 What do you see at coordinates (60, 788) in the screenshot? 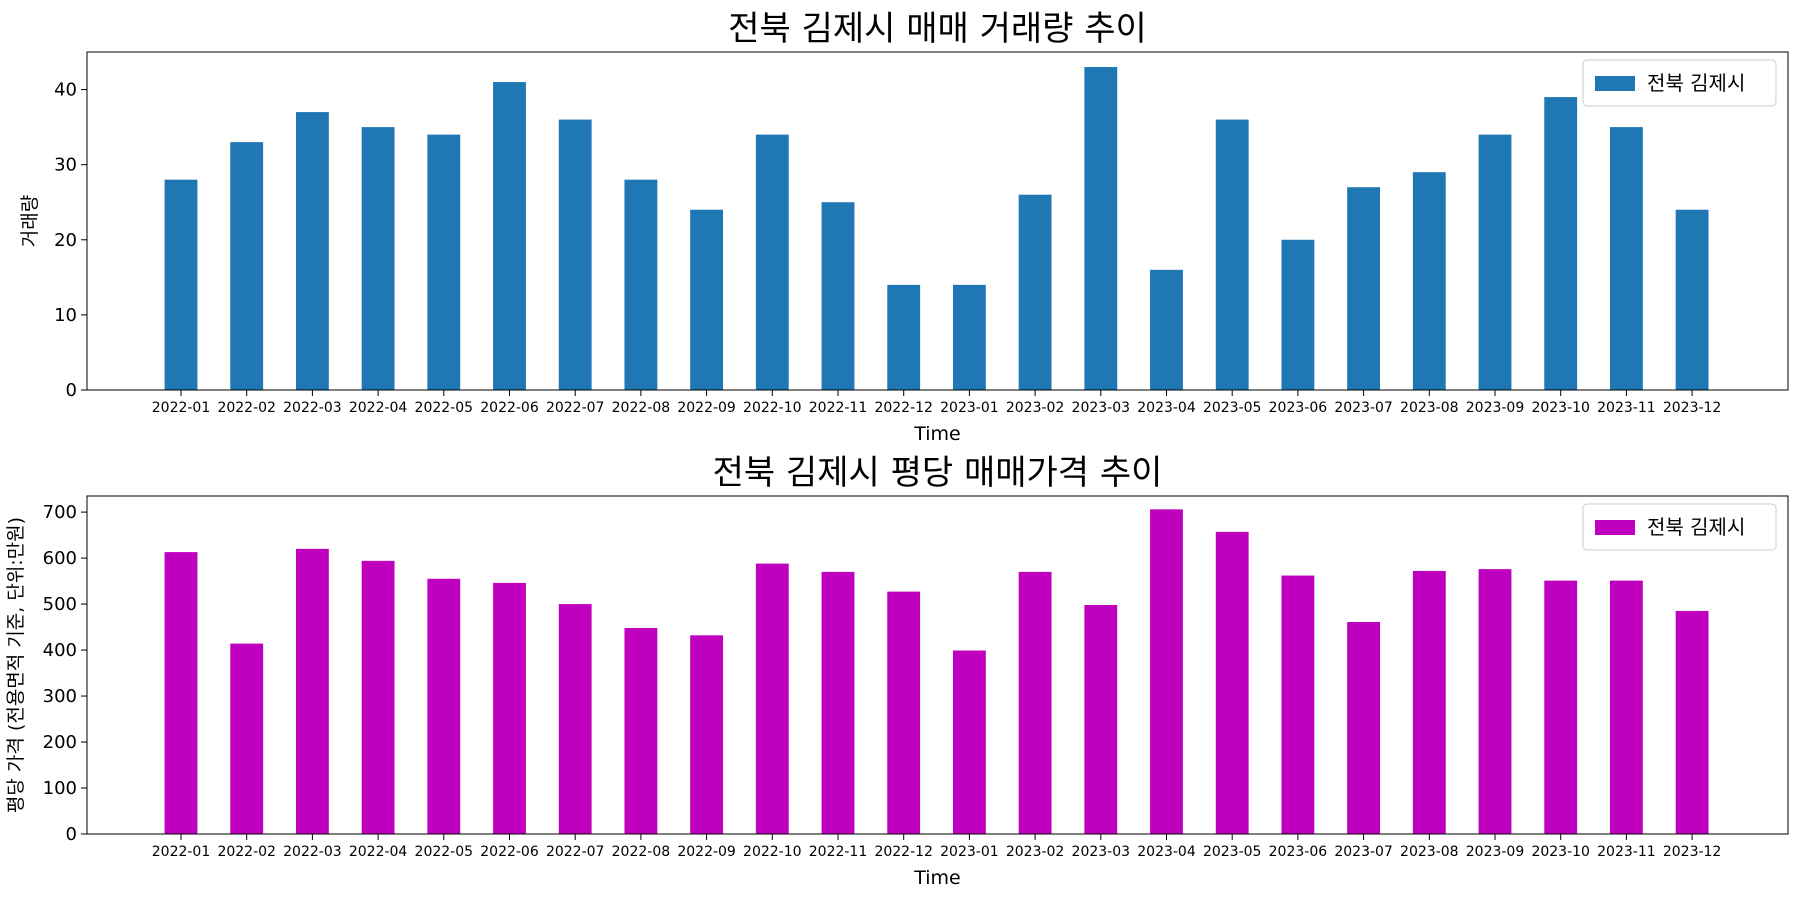
I see `y-tick-label: 100` at bounding box center [60, 788].